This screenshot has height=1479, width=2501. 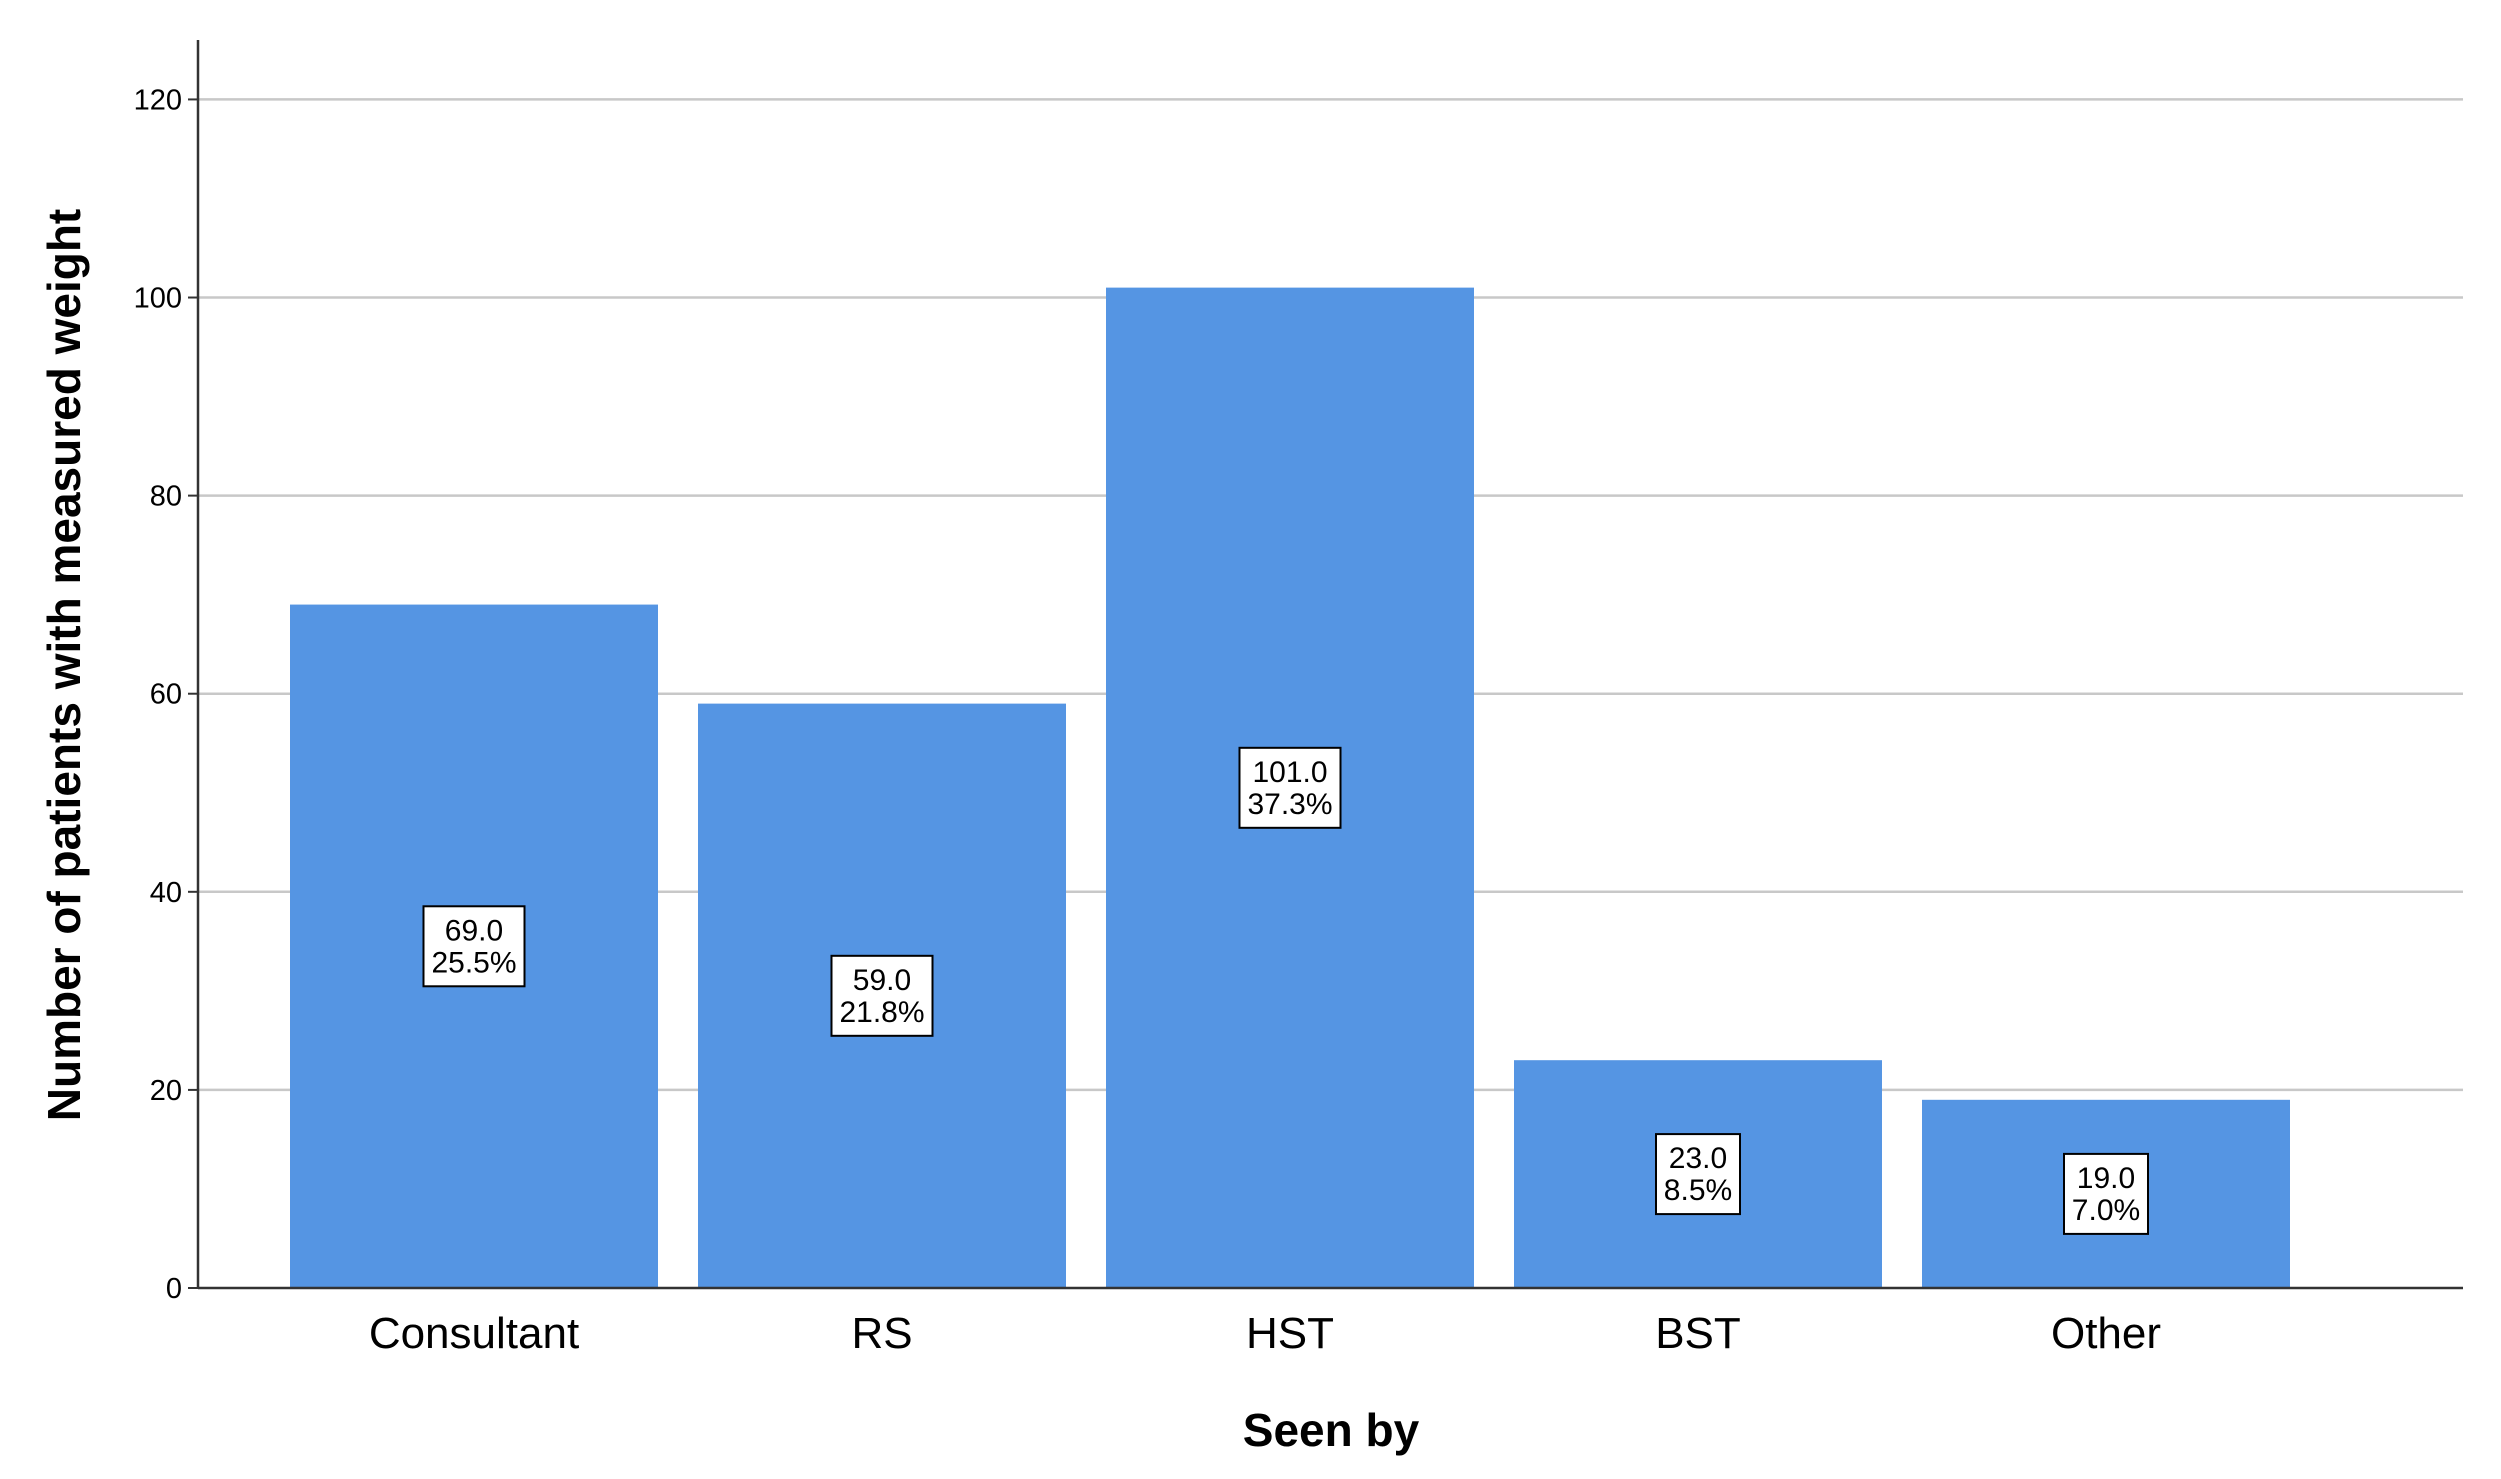 I want to click on data-label-hst: 101.037.3%, so click(x=1290, y=787).